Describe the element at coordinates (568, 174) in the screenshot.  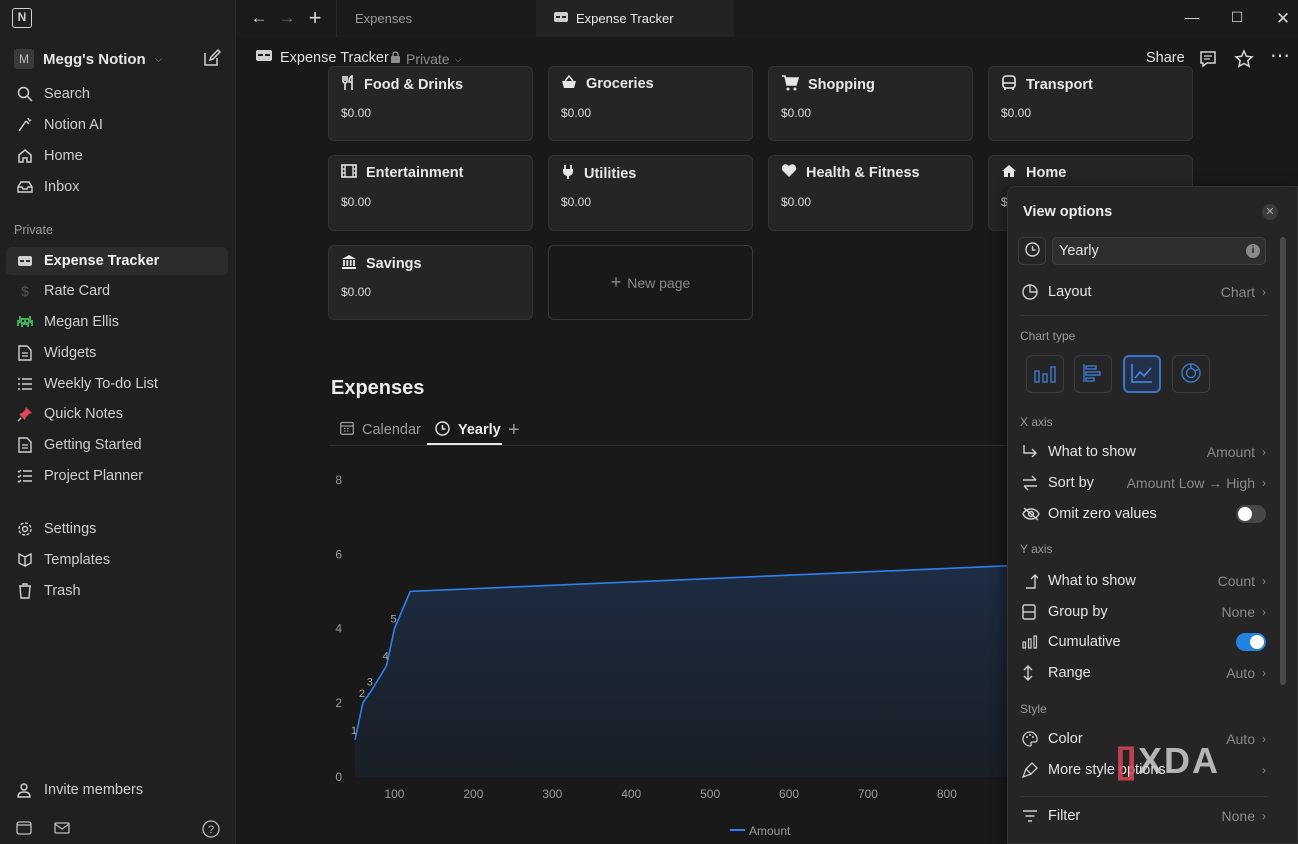
I see `plug-icon` at that location.